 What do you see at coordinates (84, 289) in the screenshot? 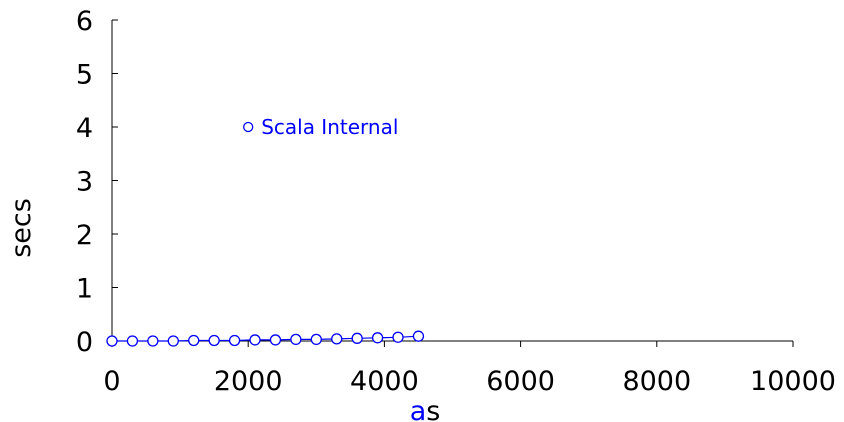
I see `y-tick-label: 1` at bounding box center [84, 289].